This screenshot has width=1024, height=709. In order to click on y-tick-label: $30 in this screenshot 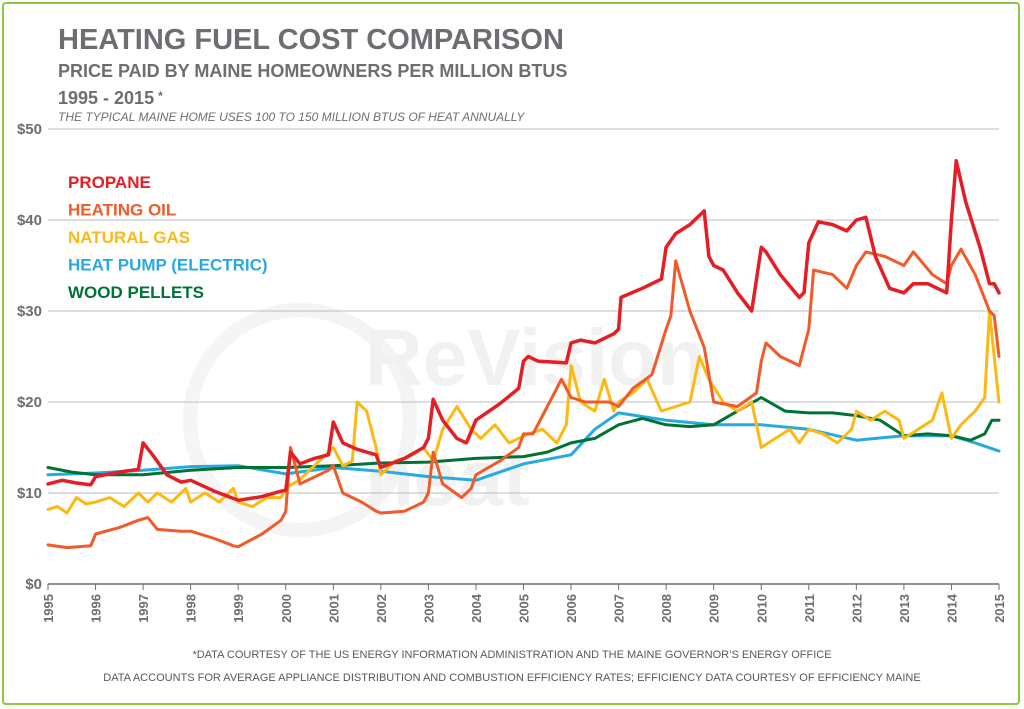, I will do `click(29, 311)`.